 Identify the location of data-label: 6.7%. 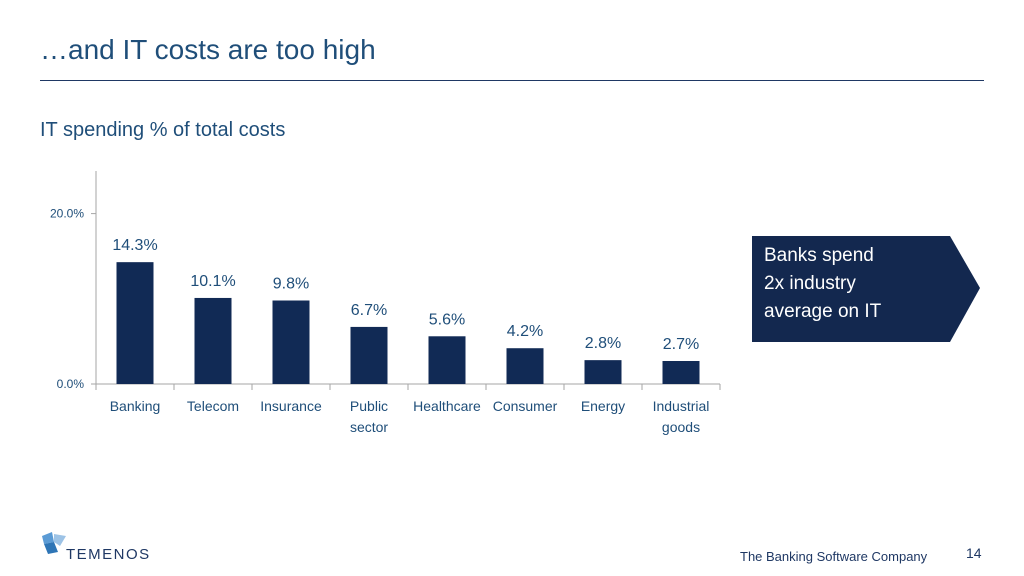
(369, 310).